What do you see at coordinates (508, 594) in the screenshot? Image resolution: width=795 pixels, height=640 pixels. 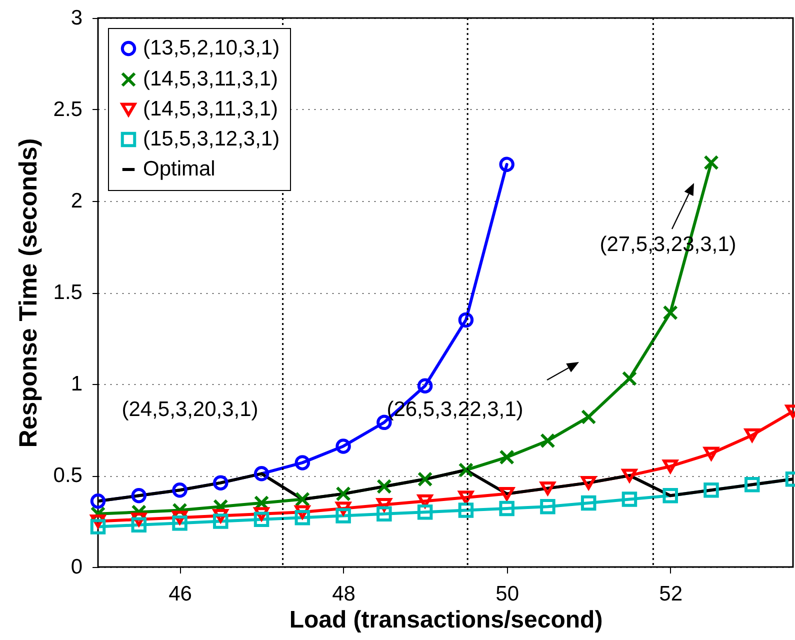 I see `x-tick-label: 50` at bounding box center [508, 594].